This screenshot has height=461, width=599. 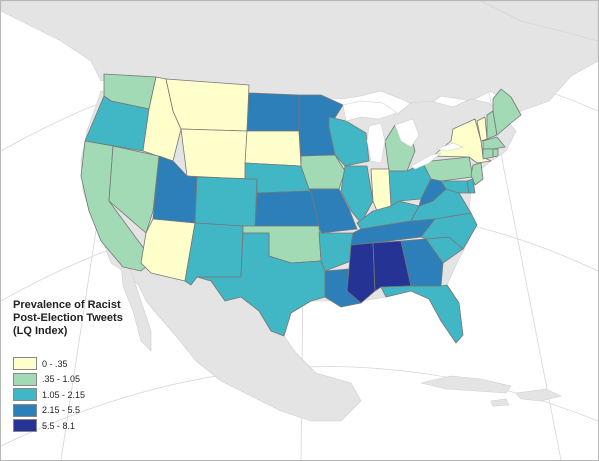 What do you see at coordinates (261, 284) in the screenshot?
I see `state-TX` at bounding box center [261, 284].